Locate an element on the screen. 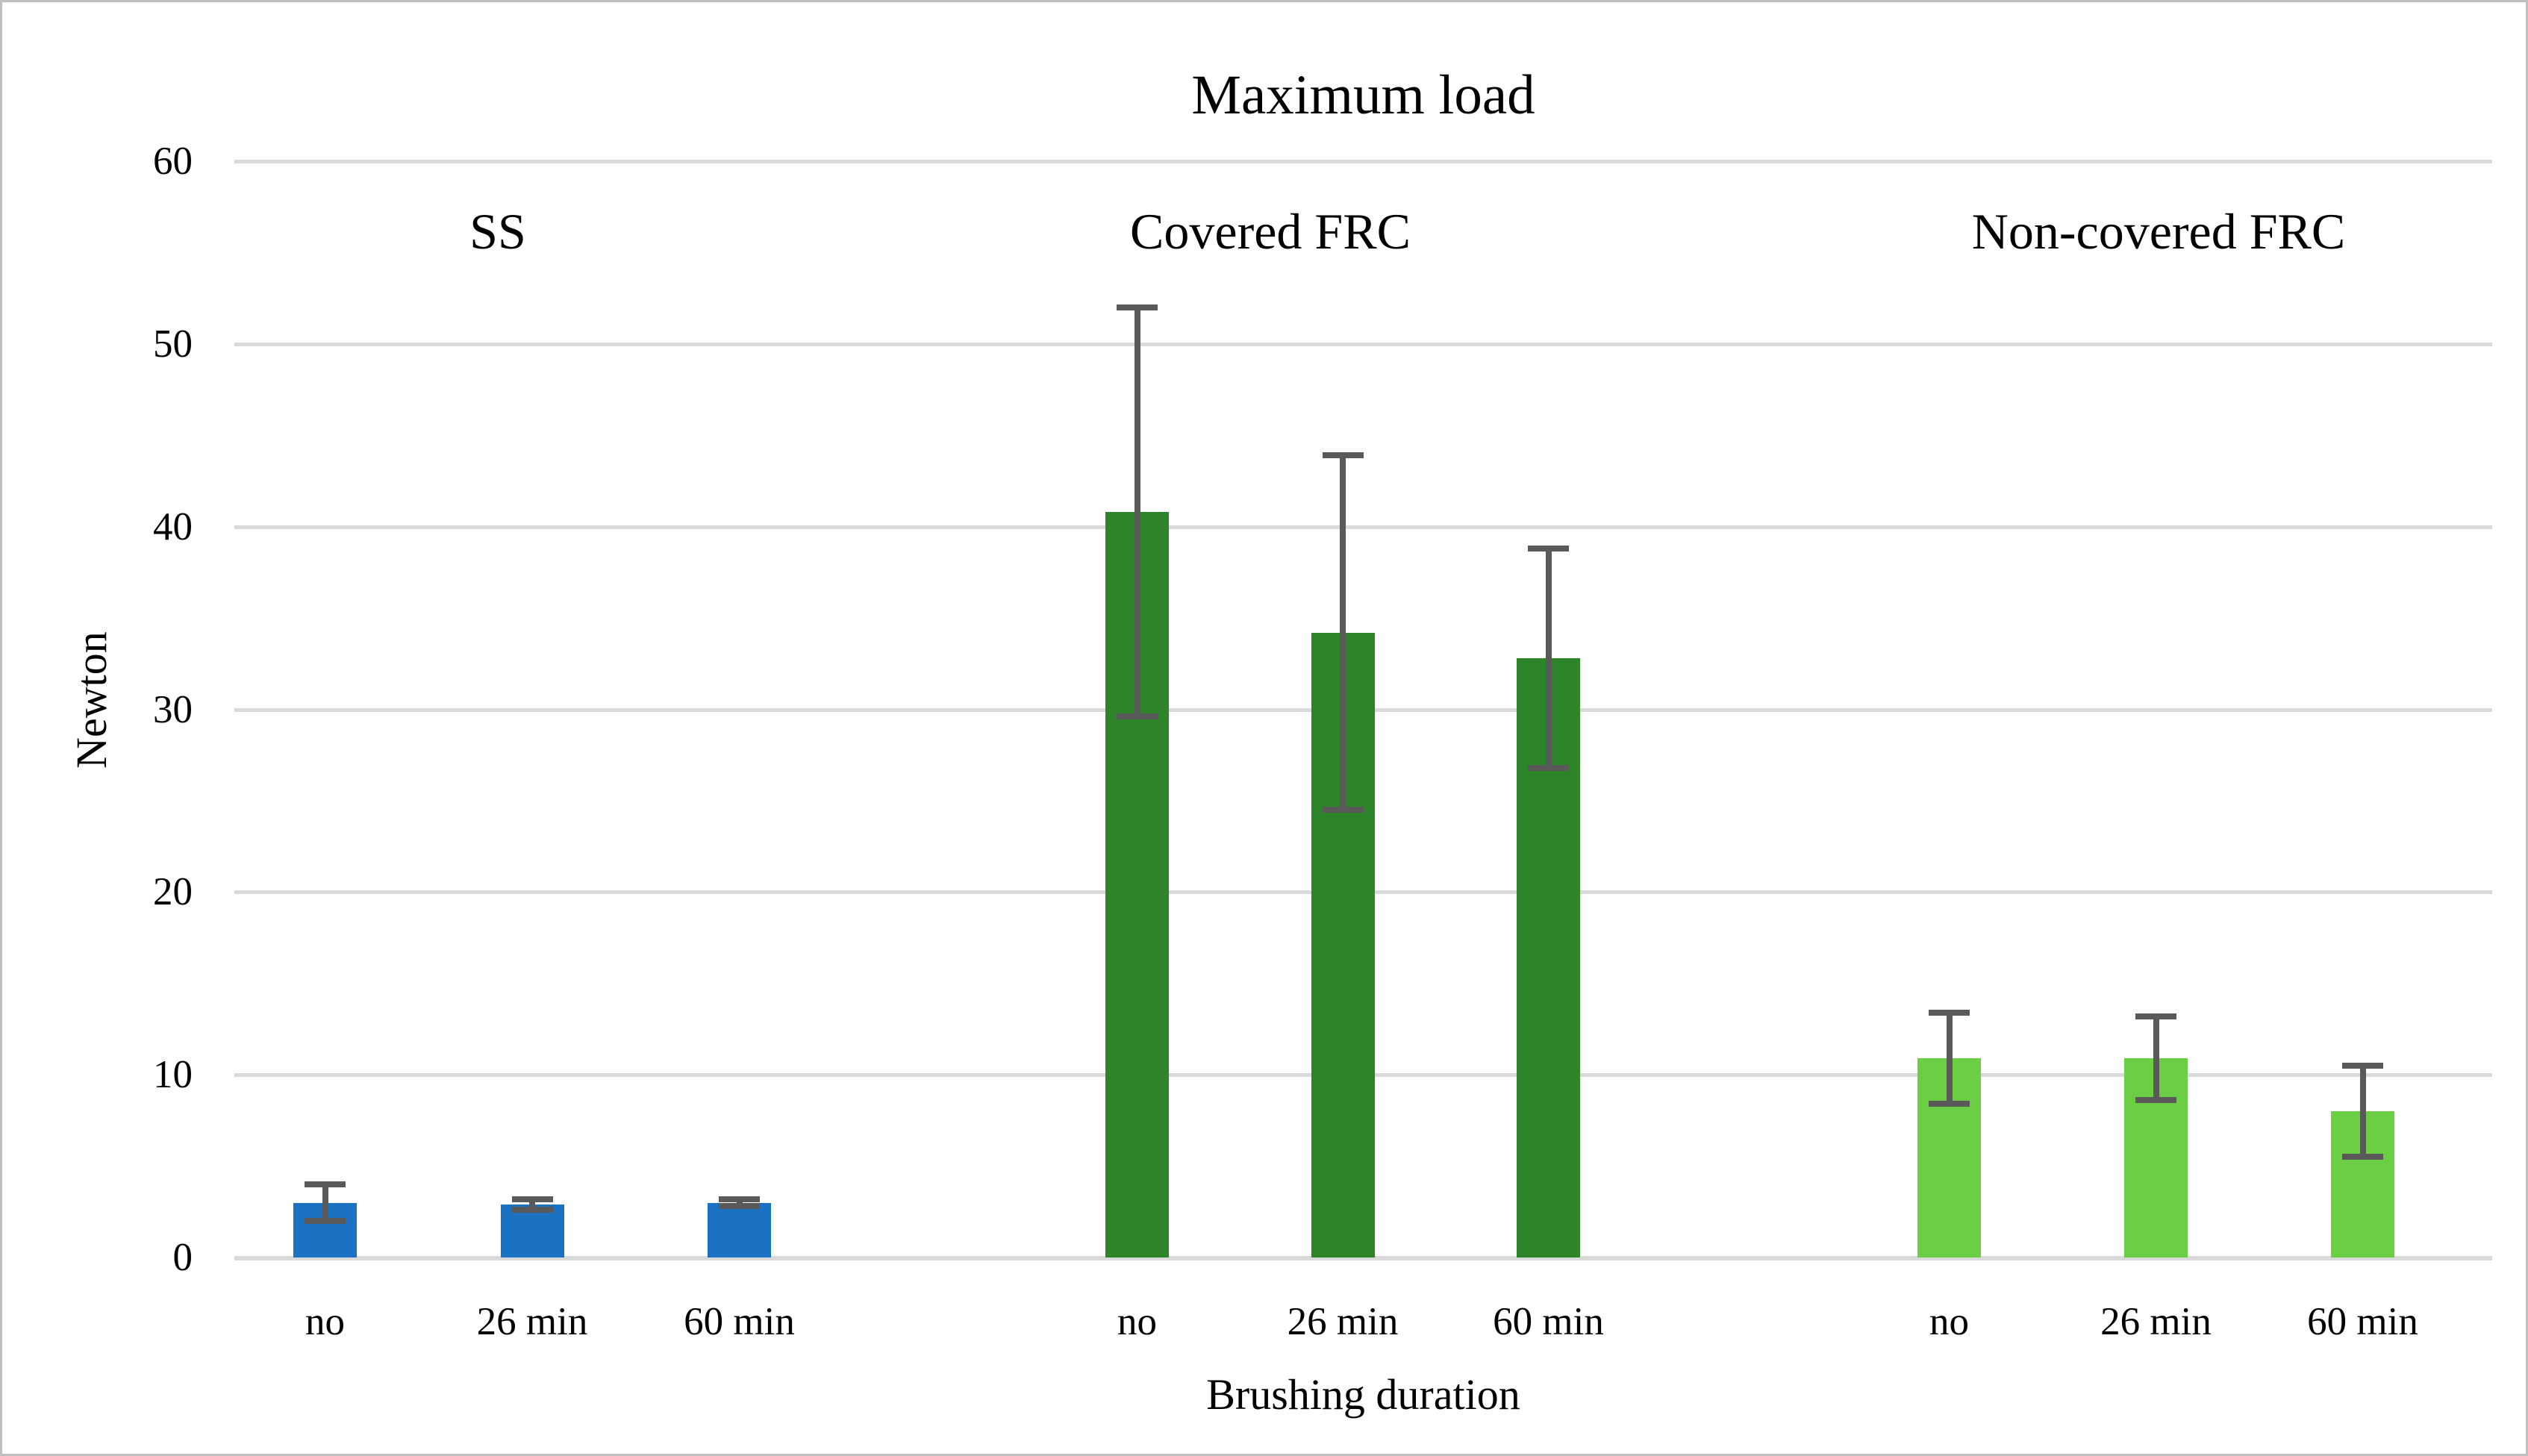 The width and height of the screenshot is (2528, 1456). y-tick-label: 10 is located at coordinates (173, 1075).